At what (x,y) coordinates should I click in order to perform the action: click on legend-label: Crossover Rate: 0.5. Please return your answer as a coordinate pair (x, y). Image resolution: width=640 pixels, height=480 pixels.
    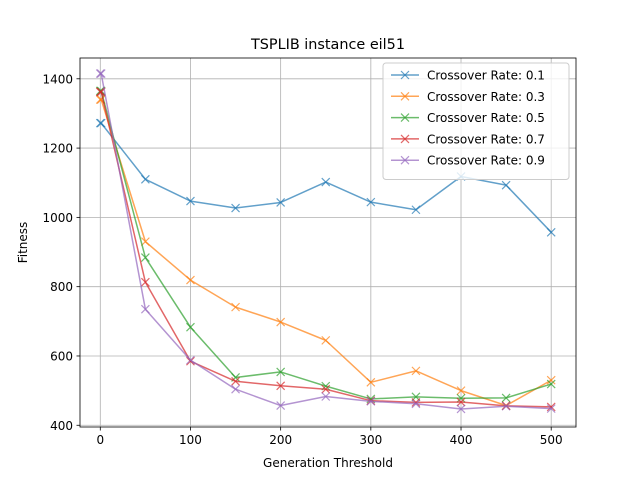
    Looking at the image, I should click on (486, 118).